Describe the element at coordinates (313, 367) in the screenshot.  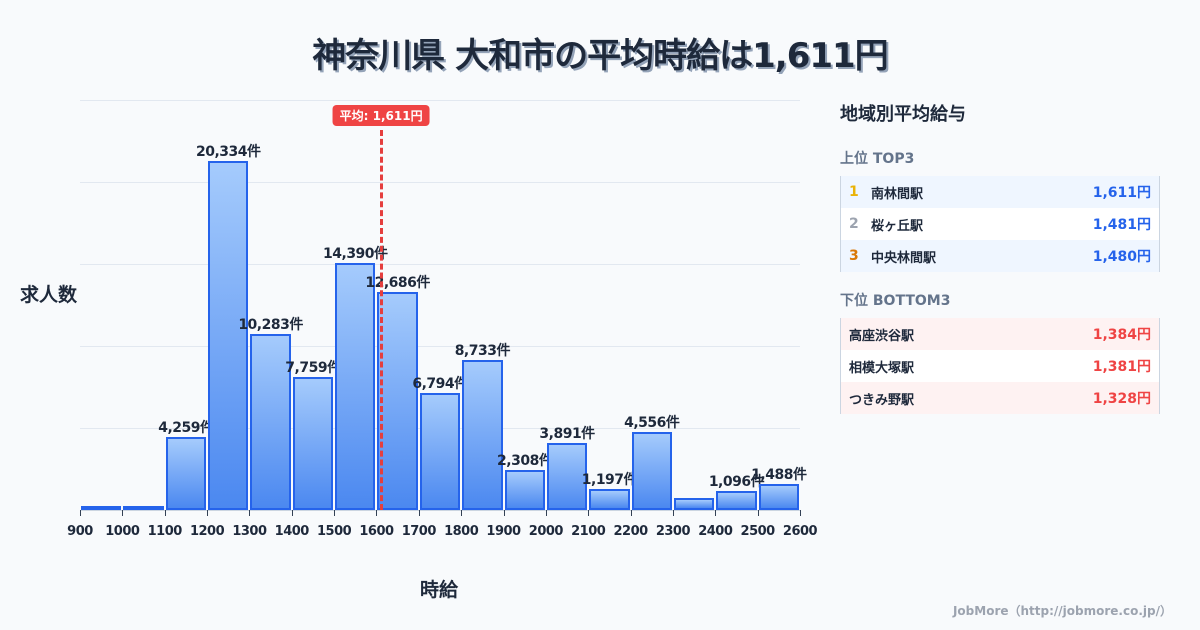
I see `bar-value-label: 7,759件` at that location.